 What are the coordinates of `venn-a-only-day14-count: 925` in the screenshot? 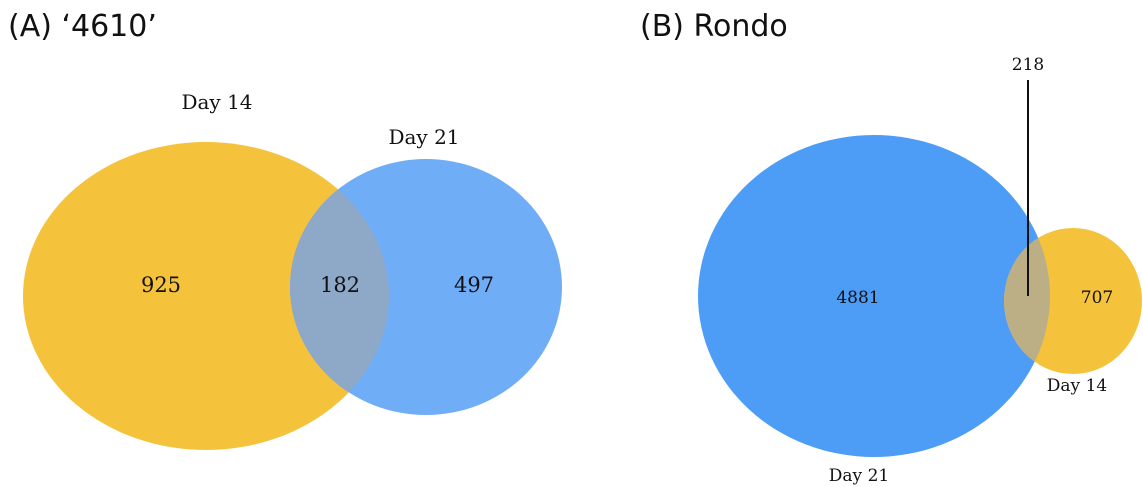 It's located at (161, 285).